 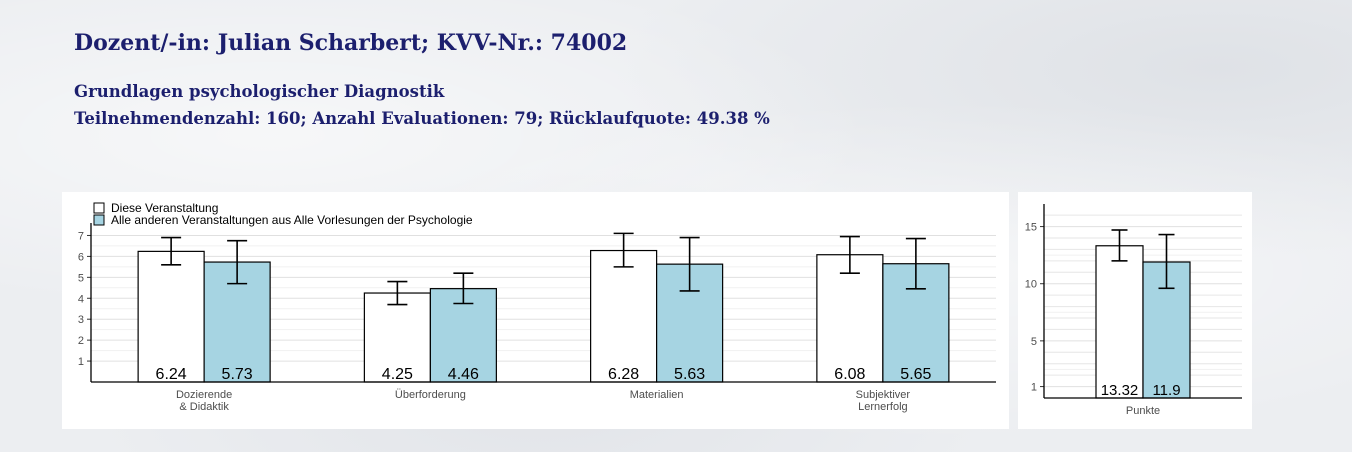 What do you see at coordinates (171, 374) in the screenshot?
I see `bar-value-label: 6.24` at bounding box center [171, 374].